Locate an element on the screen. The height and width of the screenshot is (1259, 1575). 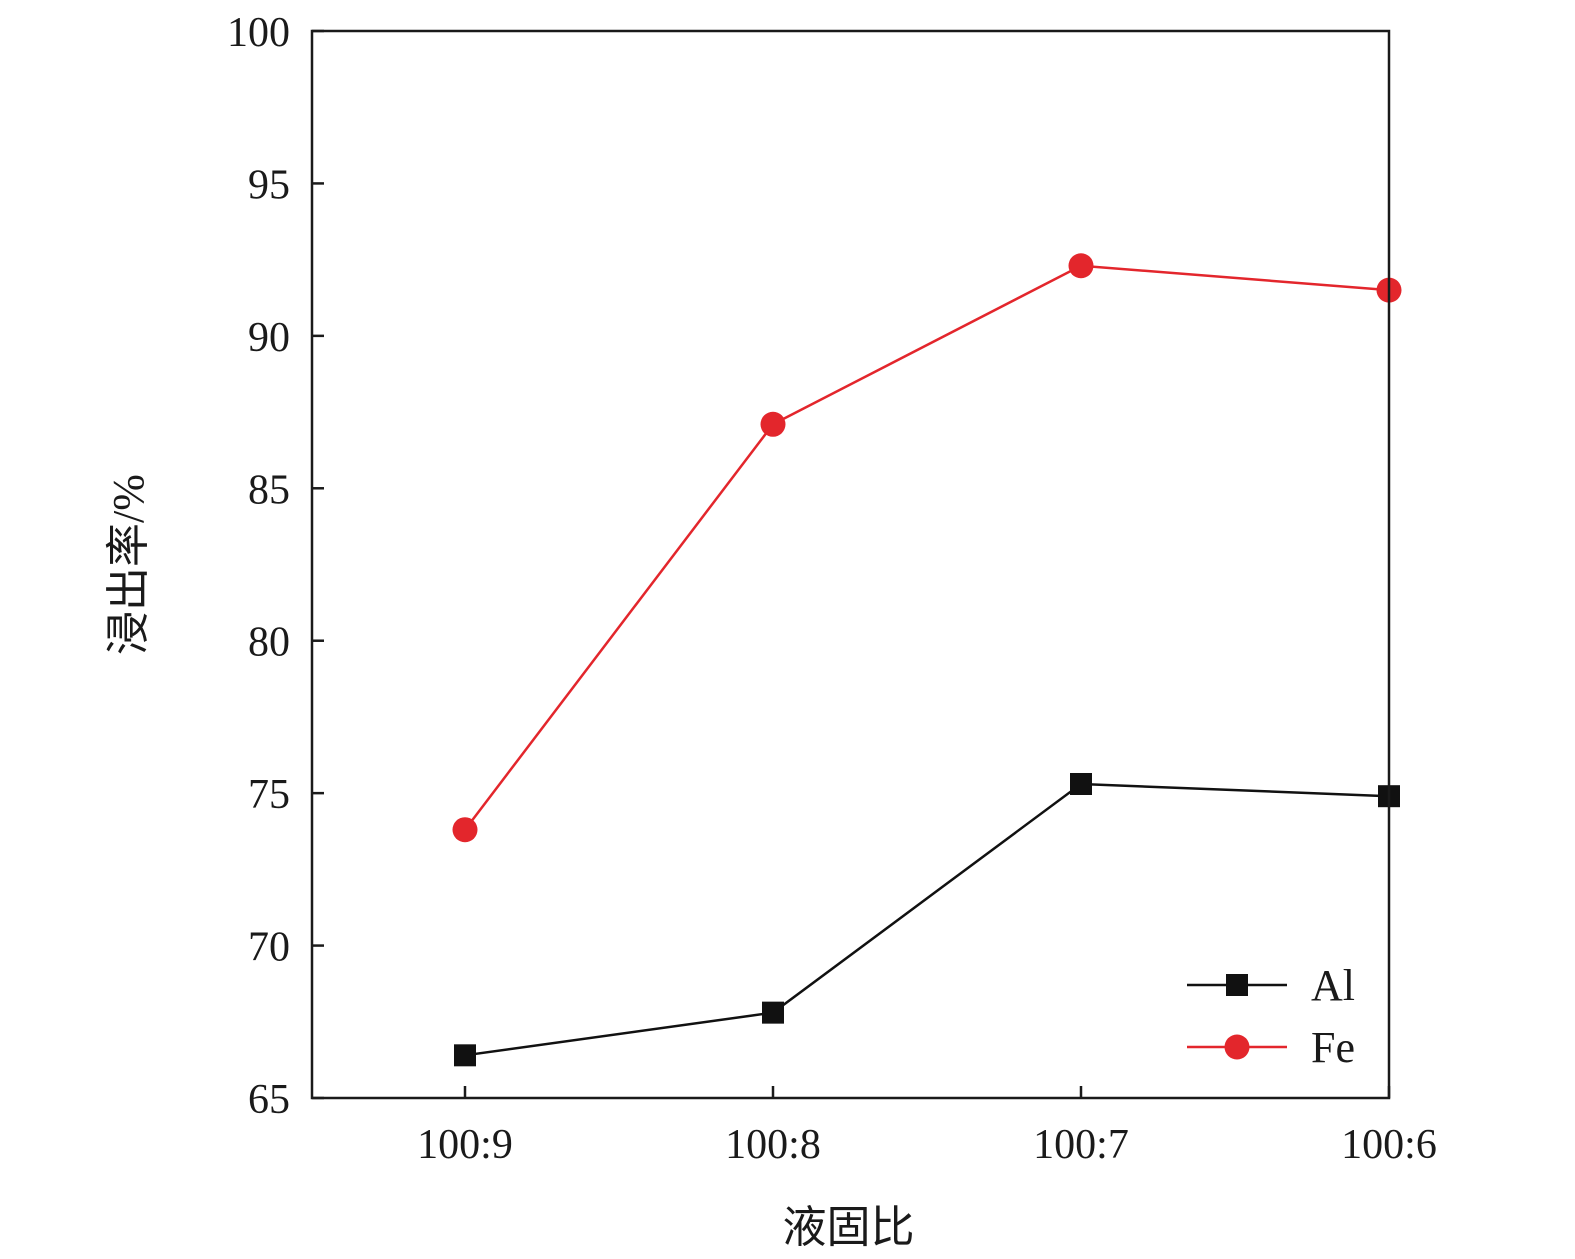
x-tick-label: 100:6 is located at coordinates (1389, 1145).